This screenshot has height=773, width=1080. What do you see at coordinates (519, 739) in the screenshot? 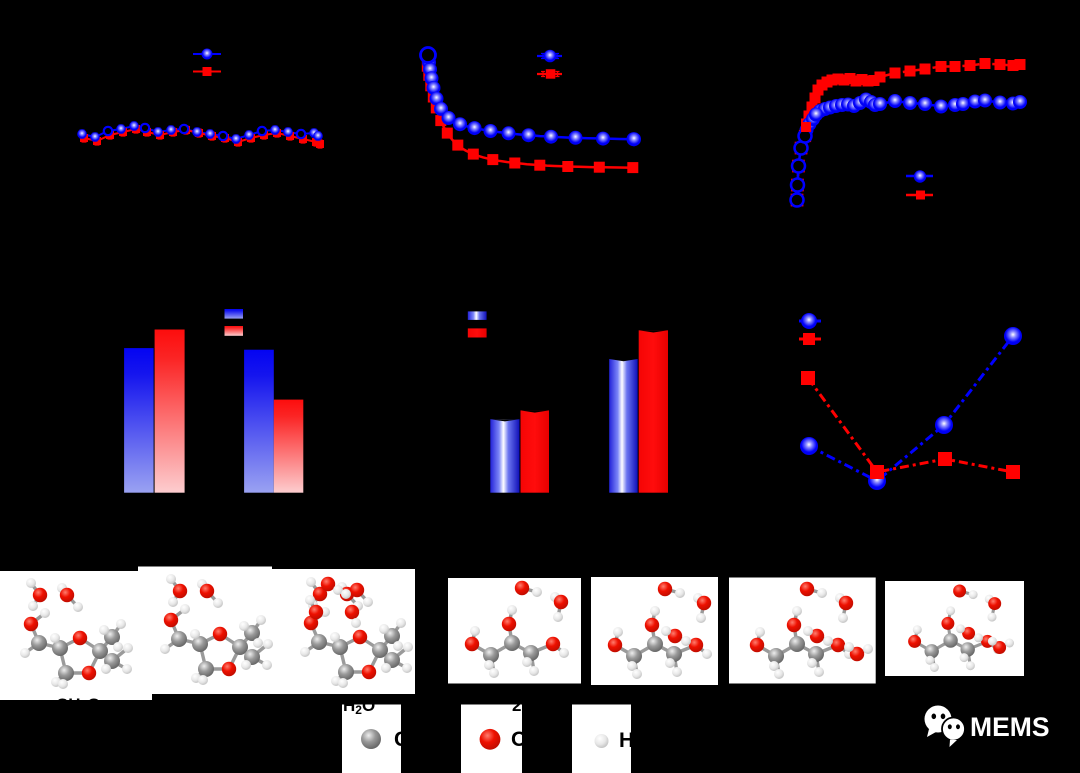
I see `svg-text: O` at bounding box center [519, 739].